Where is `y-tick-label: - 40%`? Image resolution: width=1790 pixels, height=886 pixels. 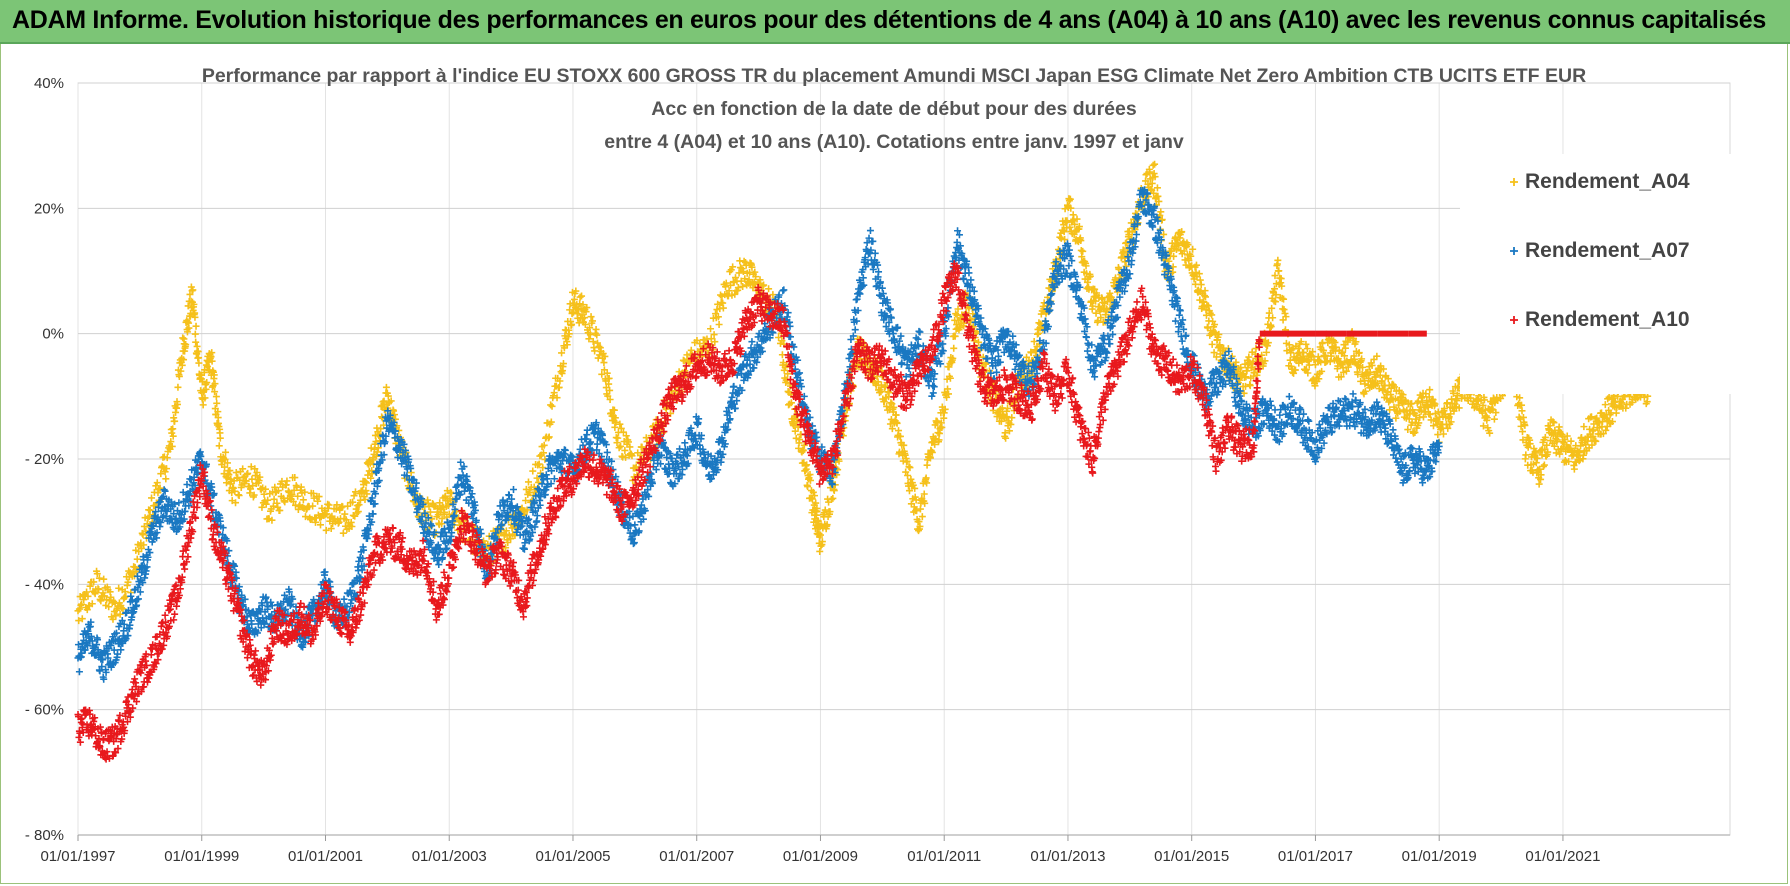 y-tick-label: - 40% is located at coordinates (44, 584).